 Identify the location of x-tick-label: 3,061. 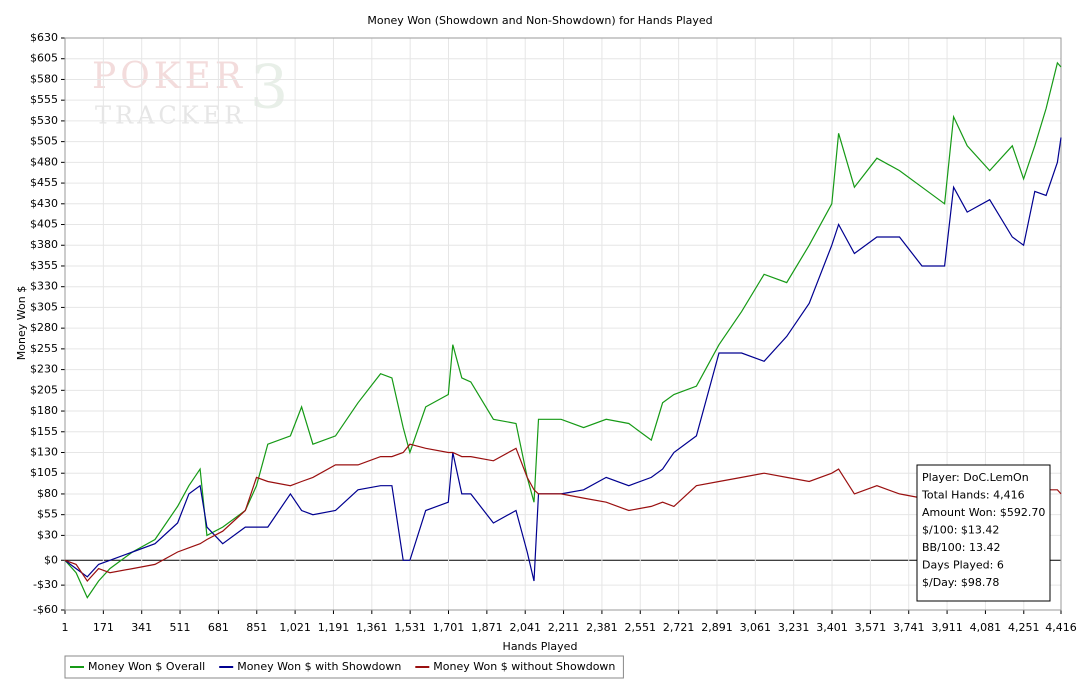
(756, 627).